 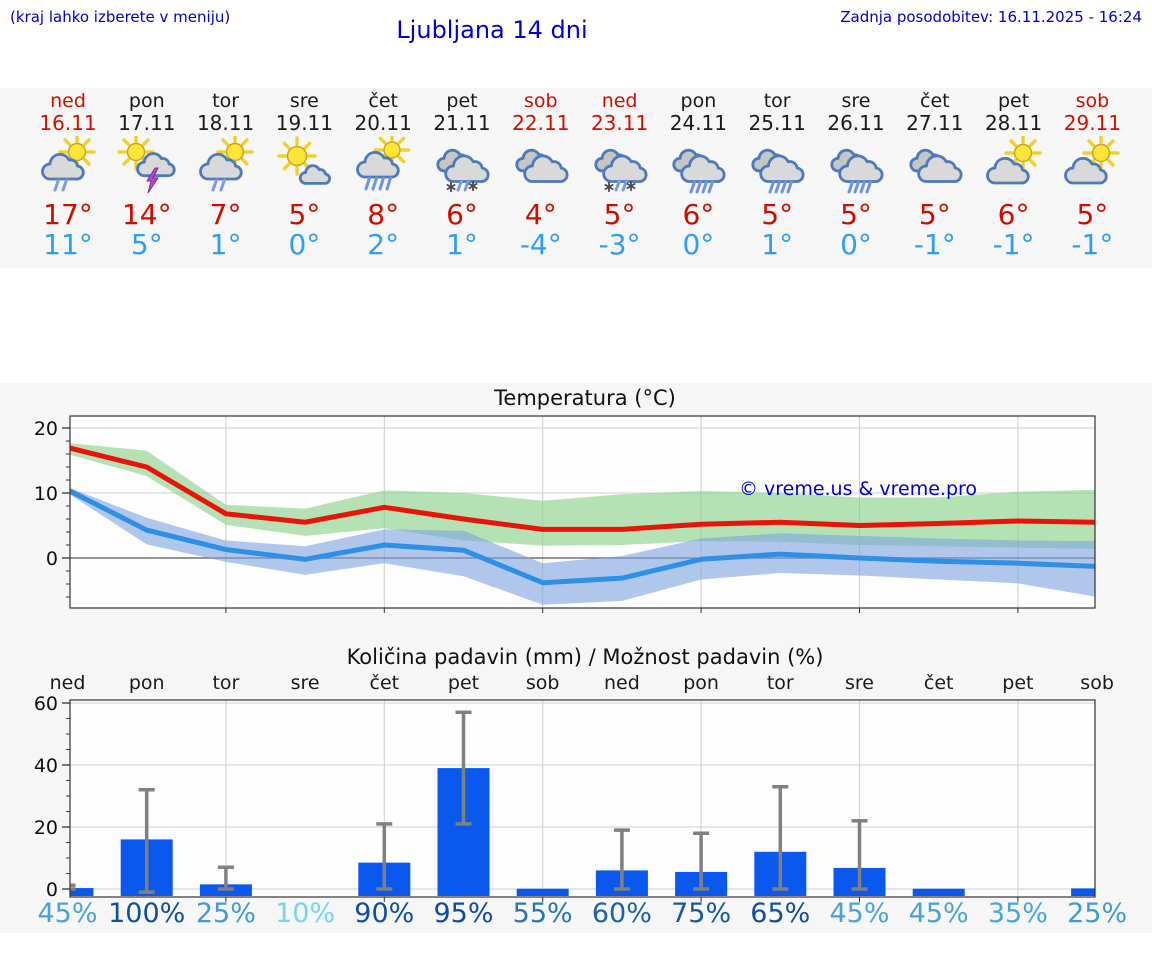 What do you see at coordinates (304, 123) in the screenshot?
I see `day-date: 19.11` at bounding box center [304, 123].